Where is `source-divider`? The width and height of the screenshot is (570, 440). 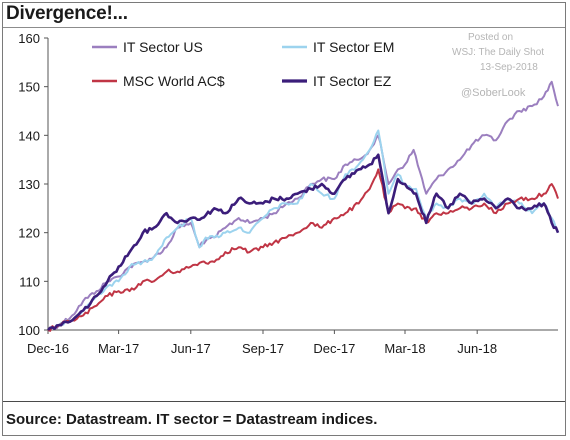
source-divider is located at coordinates (284, 401).